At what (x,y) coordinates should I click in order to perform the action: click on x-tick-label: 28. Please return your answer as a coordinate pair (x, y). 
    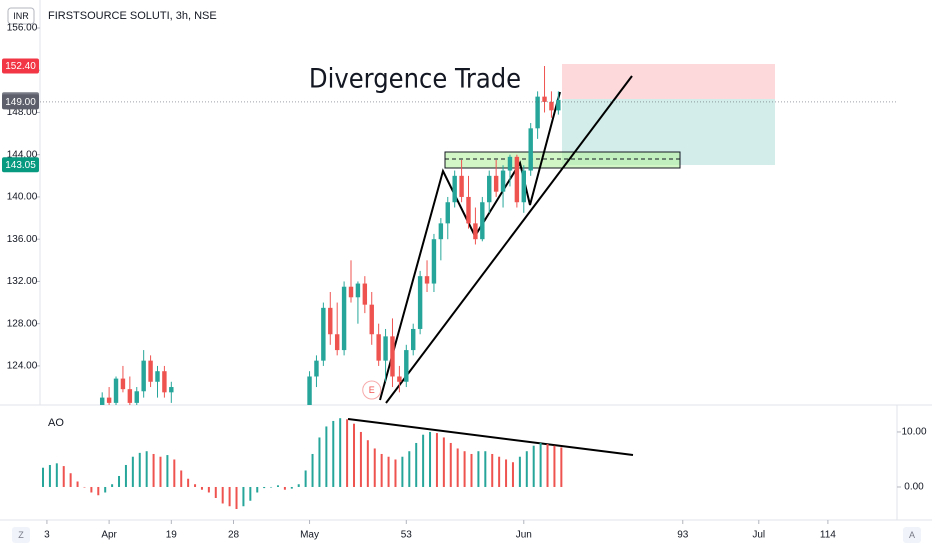
    Looking at the image, I should click on (234, 535).